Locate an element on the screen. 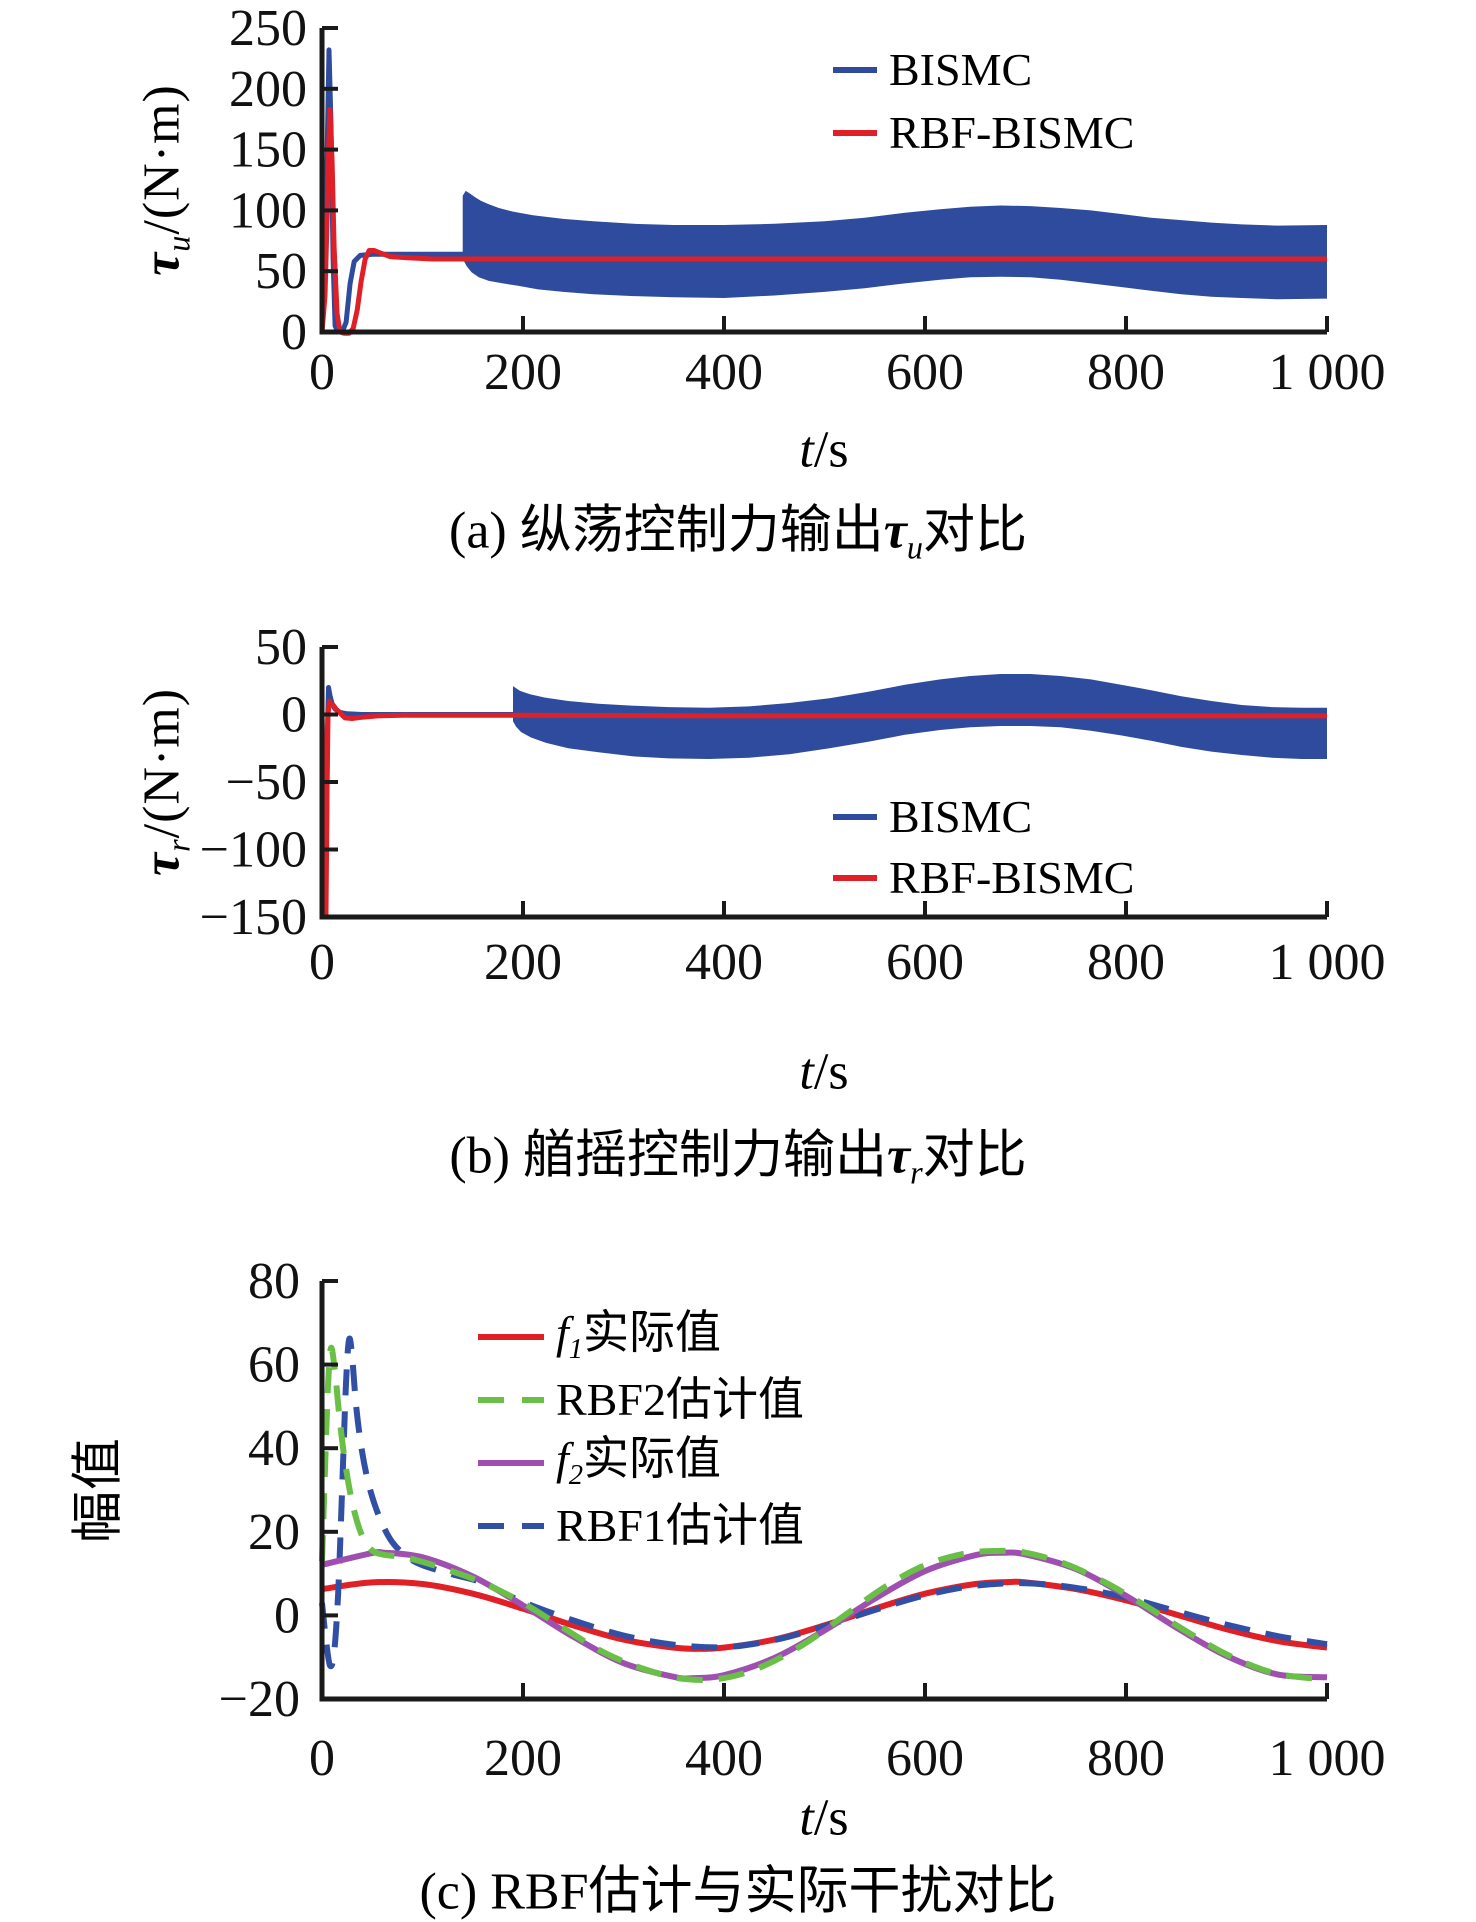 This screenshot has width=1476, height=1922. y-axis-label-b: τr/(N·m) is located at coordinates (165, 782).